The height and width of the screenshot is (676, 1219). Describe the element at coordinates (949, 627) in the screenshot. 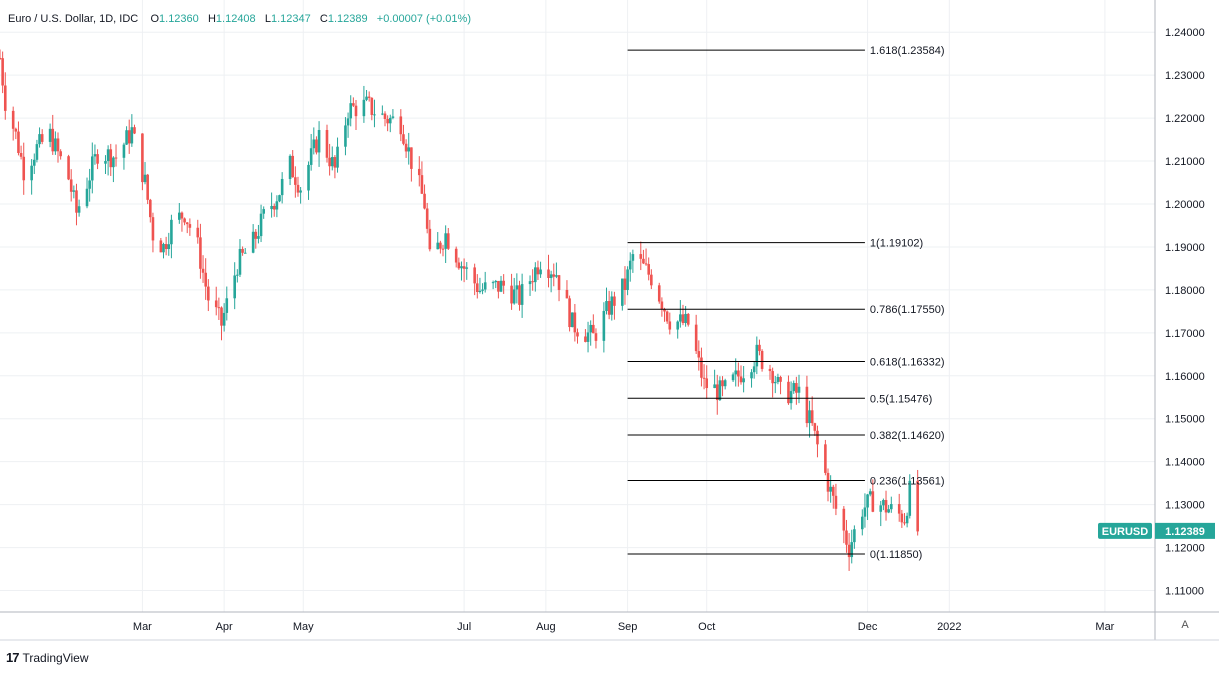

I see `x-tick-label: 2022` at that location.